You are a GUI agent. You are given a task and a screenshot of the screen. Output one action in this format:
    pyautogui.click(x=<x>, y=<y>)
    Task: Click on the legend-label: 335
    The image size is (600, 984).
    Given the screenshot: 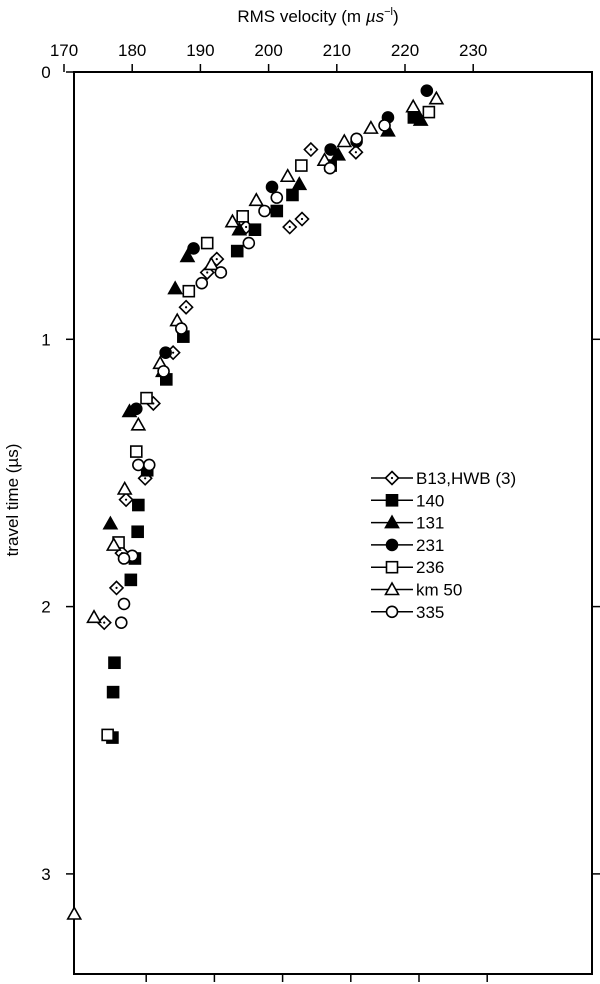 What is the action you would take?
    pyautogui.click(x=430, y=612)
    